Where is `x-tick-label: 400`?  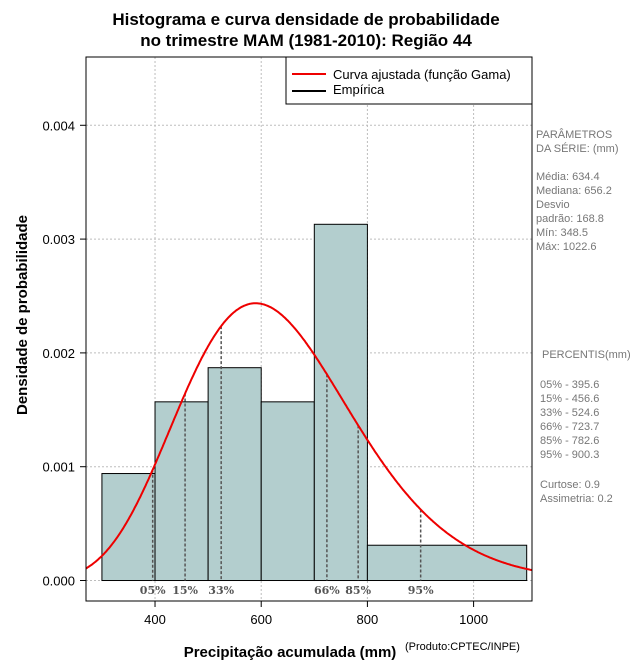 x-tick-label: 400 is located at coordinates (155, 619).